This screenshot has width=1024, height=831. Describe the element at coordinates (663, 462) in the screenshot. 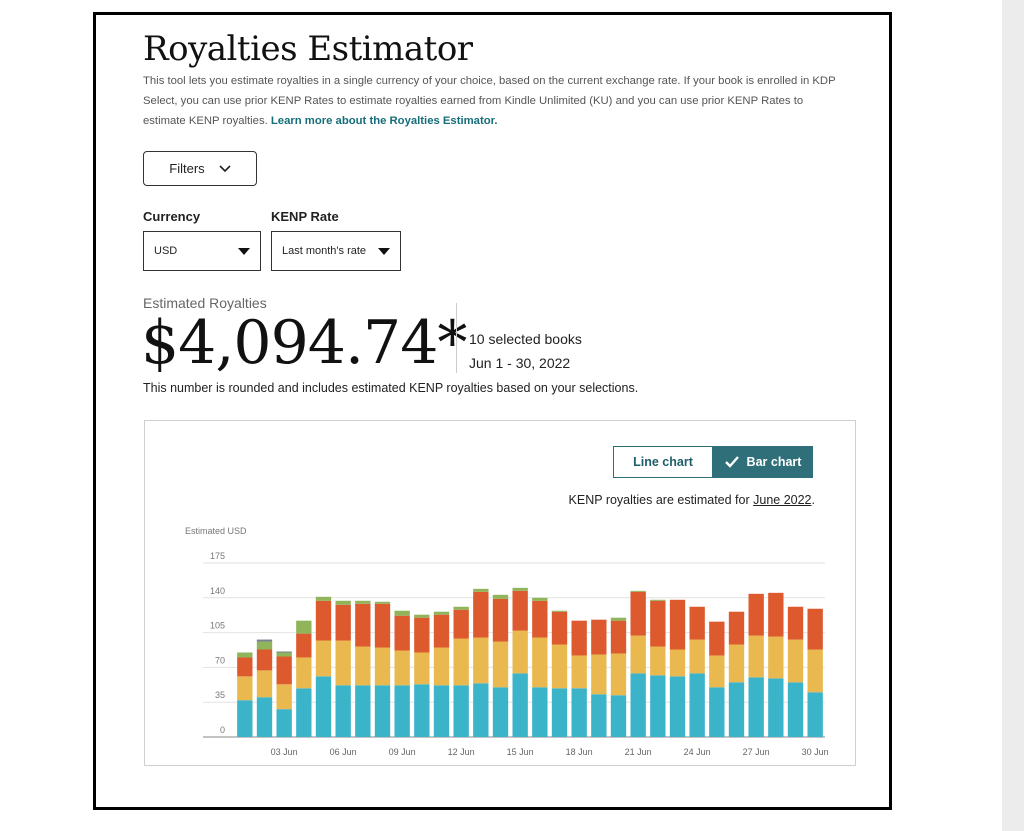

I see `line-chart-button: Line chart` at that location.